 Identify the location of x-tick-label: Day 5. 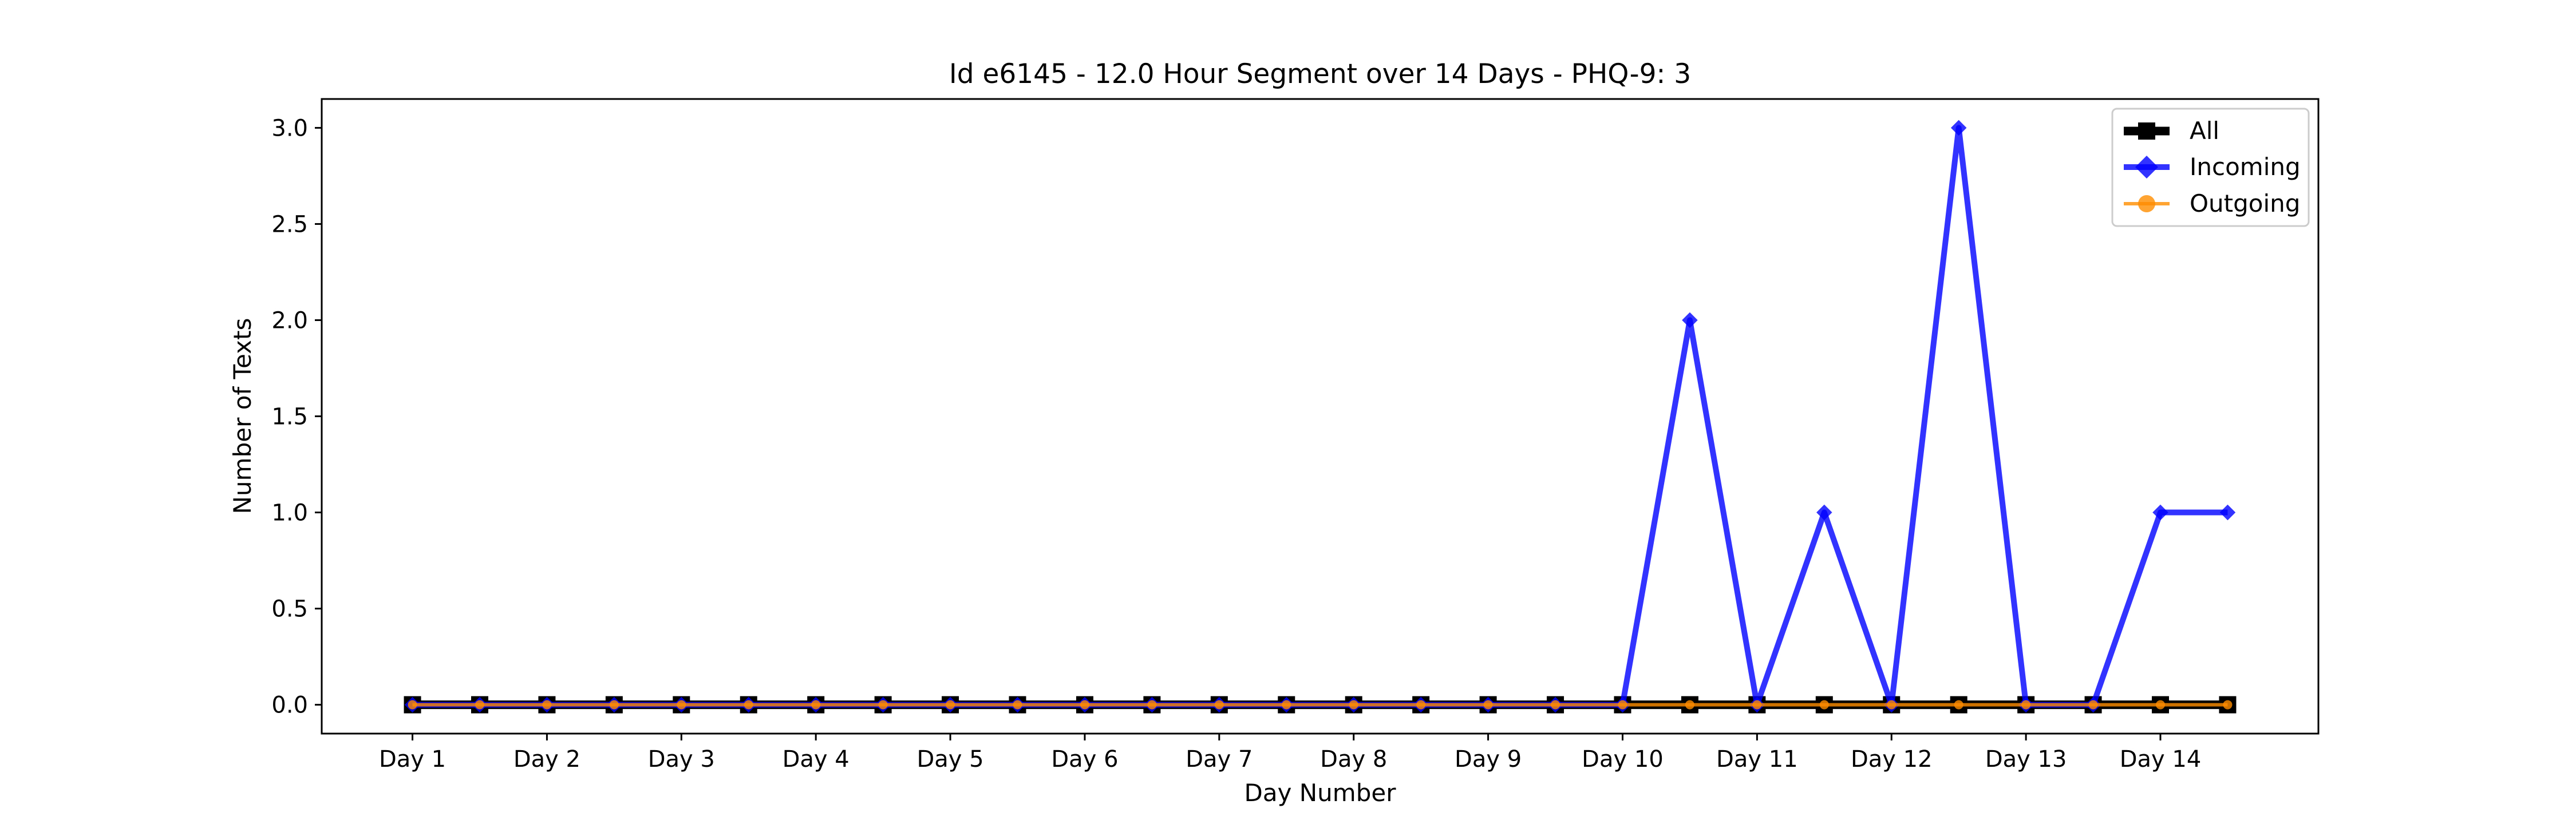
(949, 759).